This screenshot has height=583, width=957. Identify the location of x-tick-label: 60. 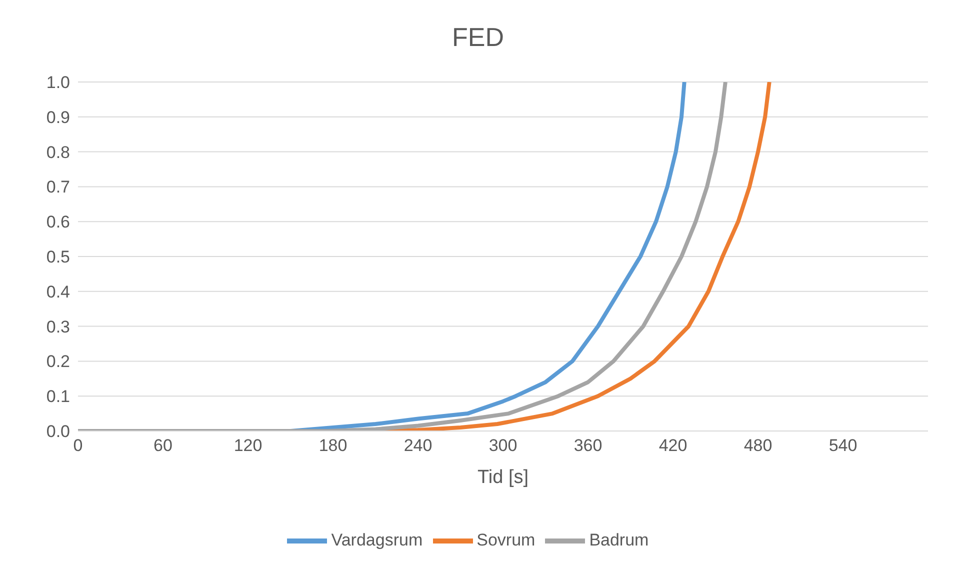
(163, 446).